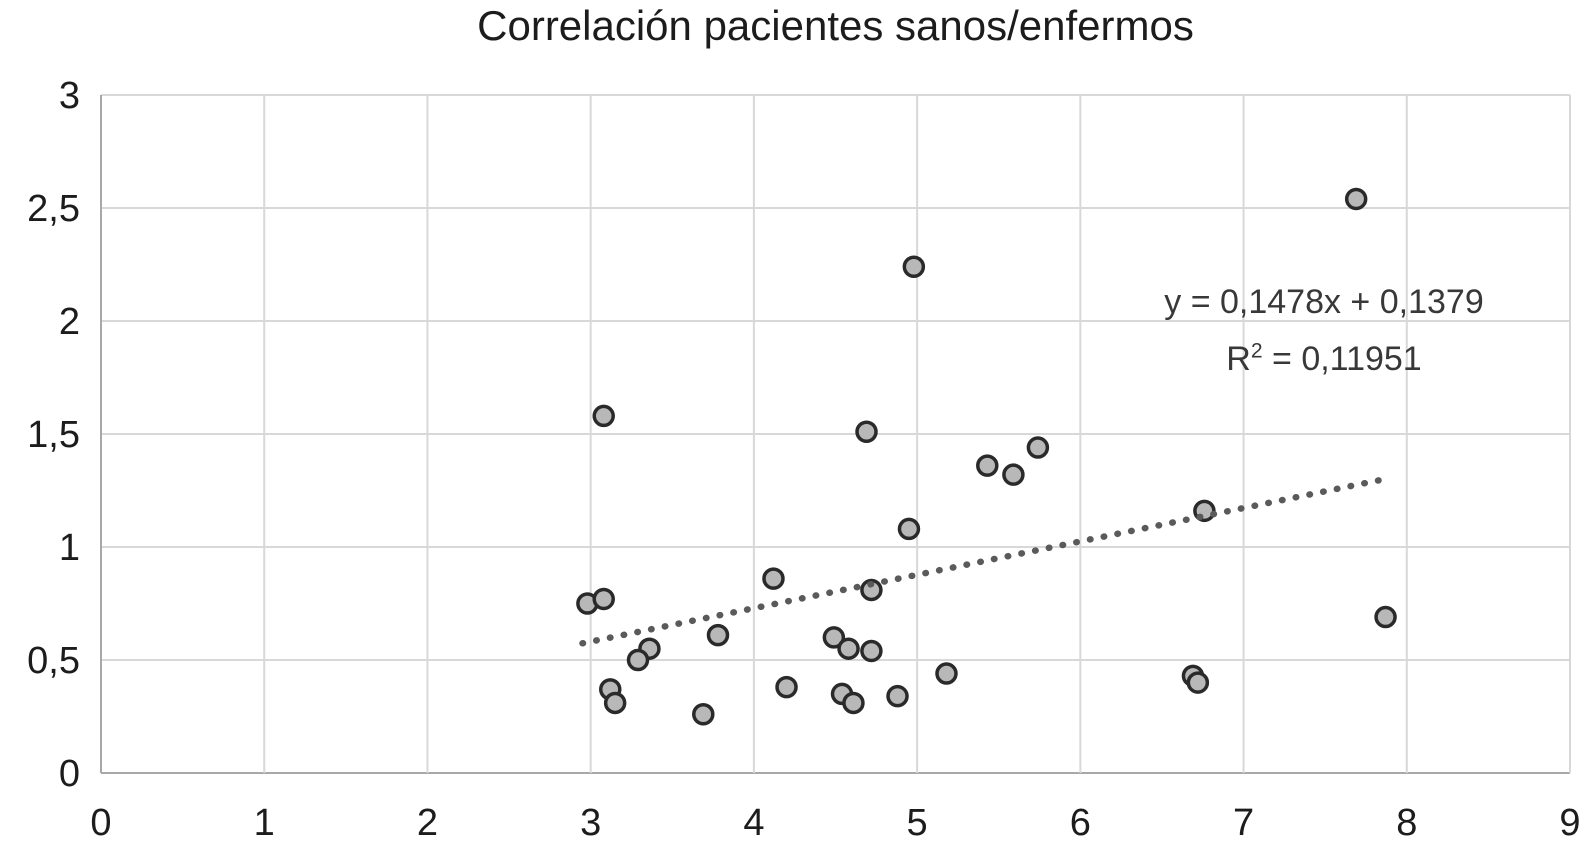 The width and height of the screenshot is (1586, 855). What do you see at coordinates (264, 823) in the screenshot?
I see `x-tick-label: 1` at bounding box center [264, 823].